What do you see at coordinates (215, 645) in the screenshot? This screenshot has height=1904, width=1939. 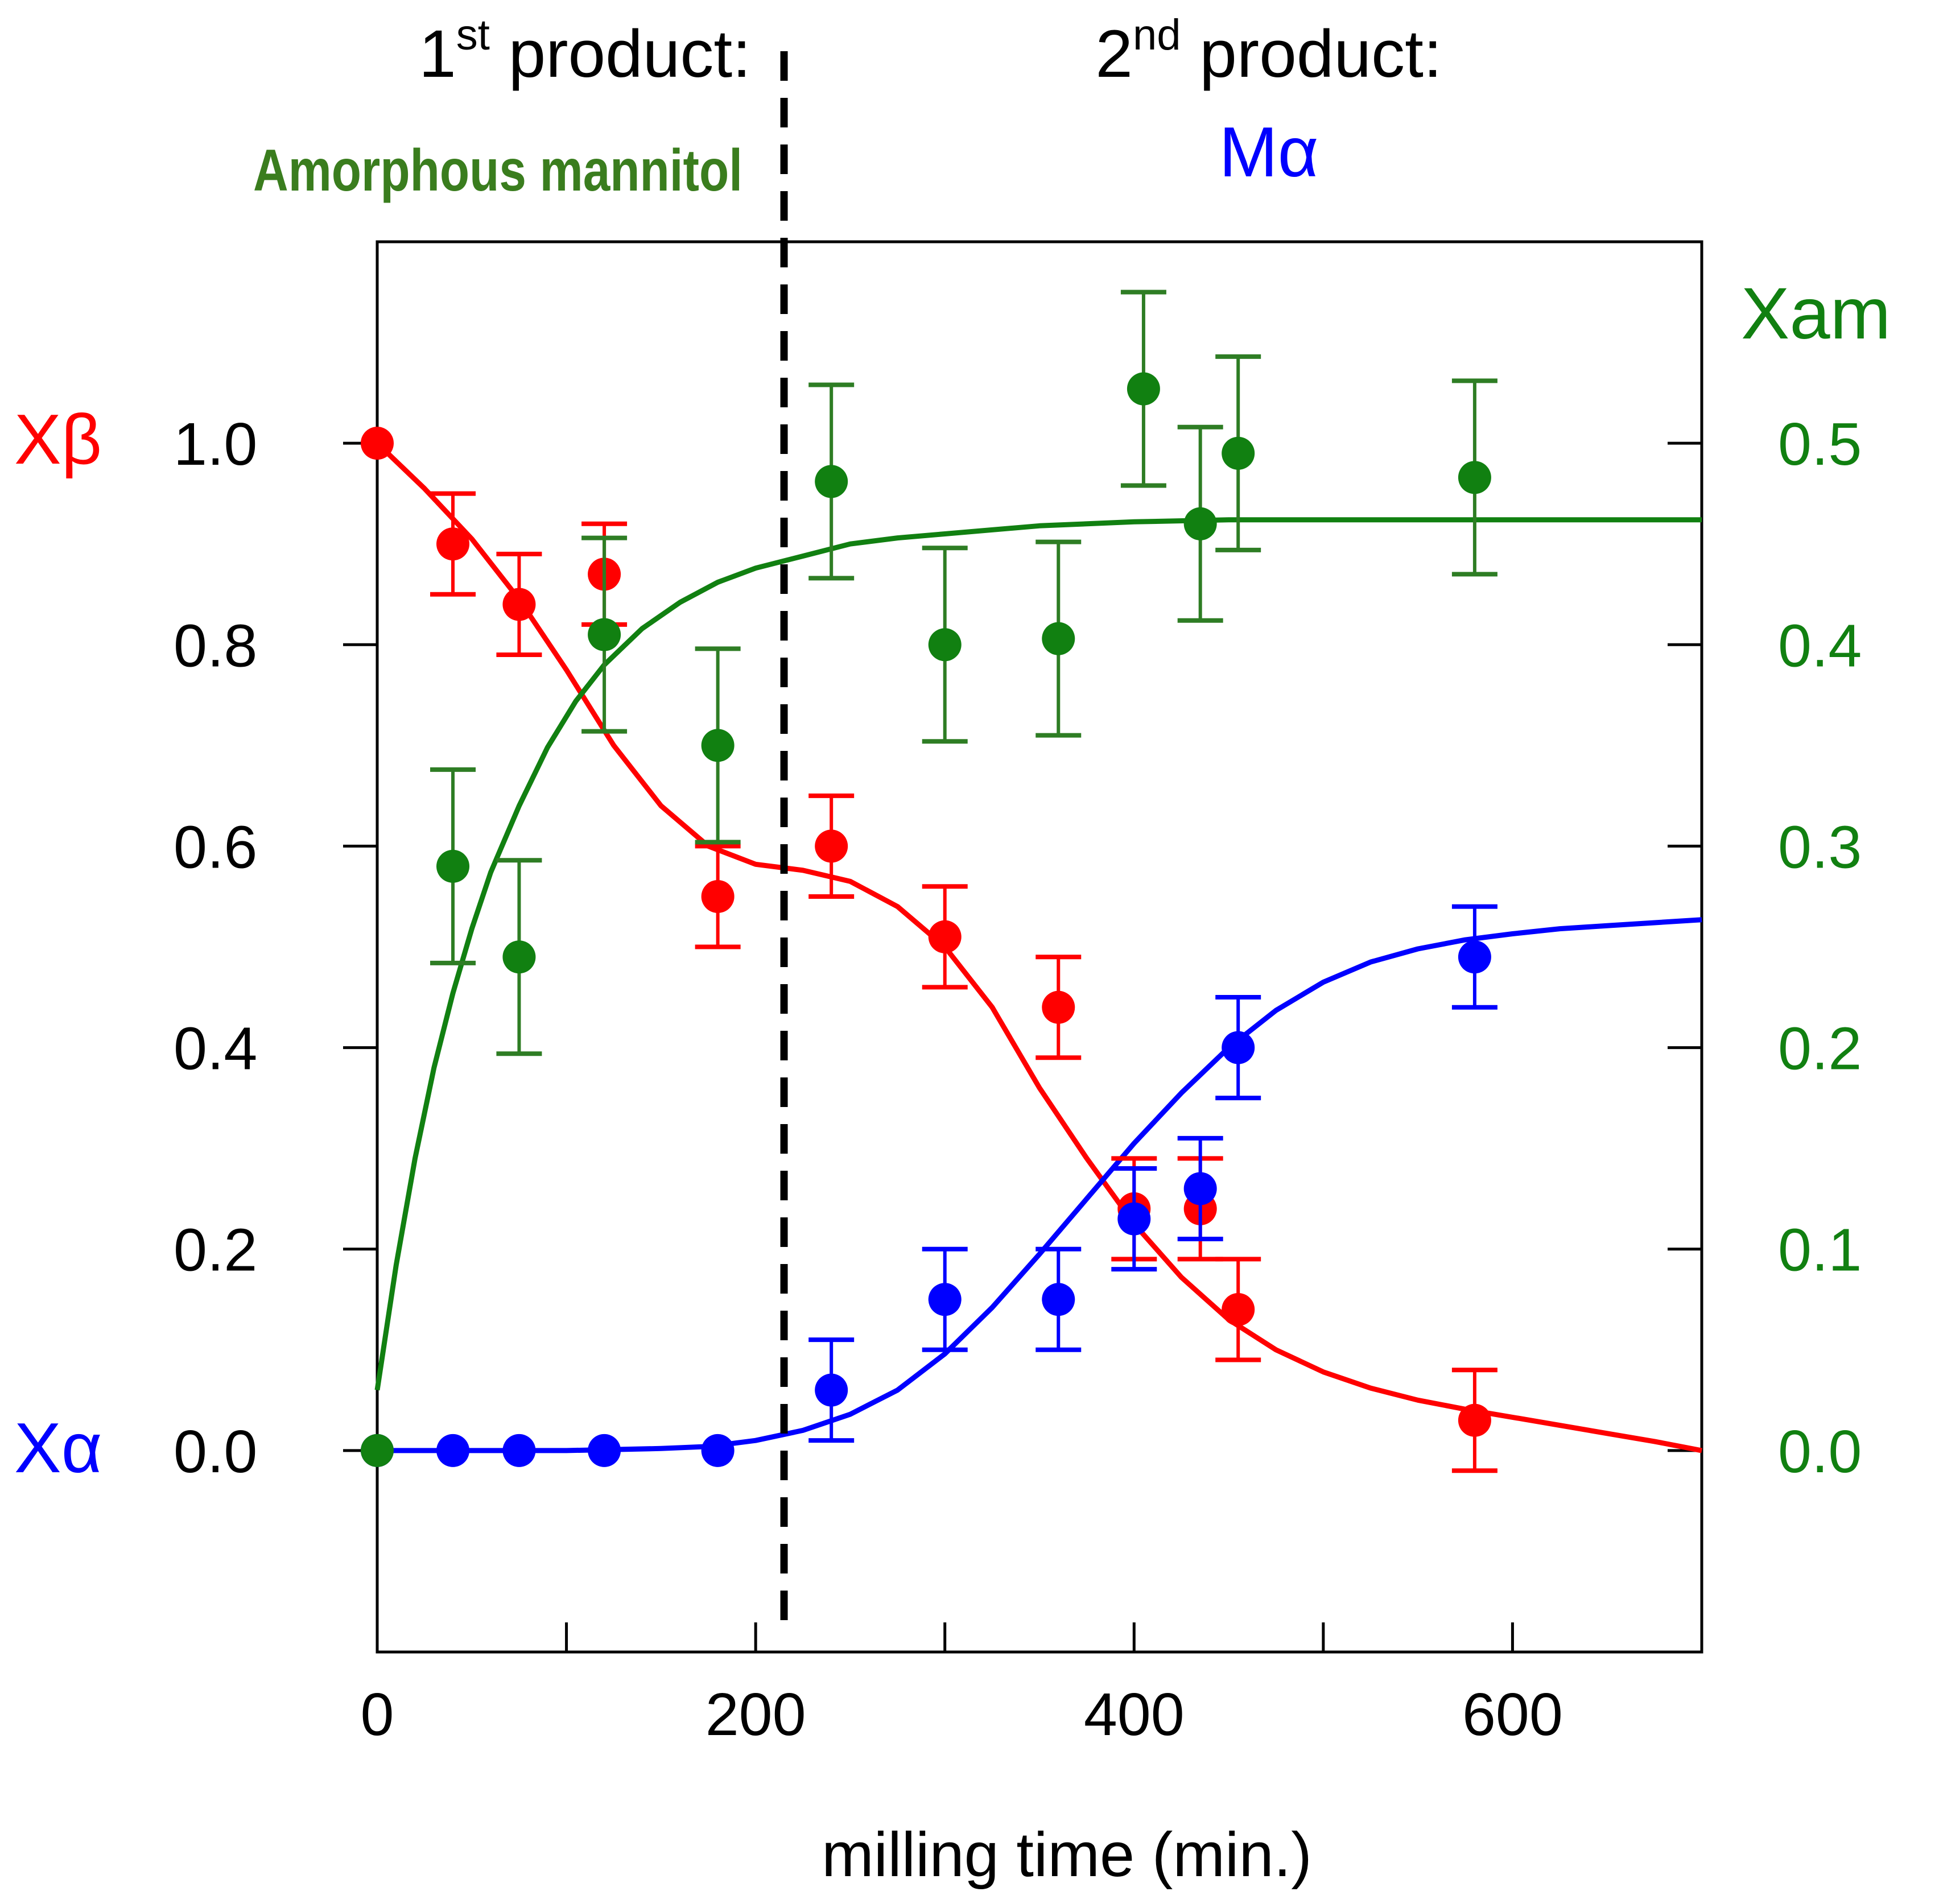 I see `y-left-tick-label: 0.8` at bounding box center [215, 645].